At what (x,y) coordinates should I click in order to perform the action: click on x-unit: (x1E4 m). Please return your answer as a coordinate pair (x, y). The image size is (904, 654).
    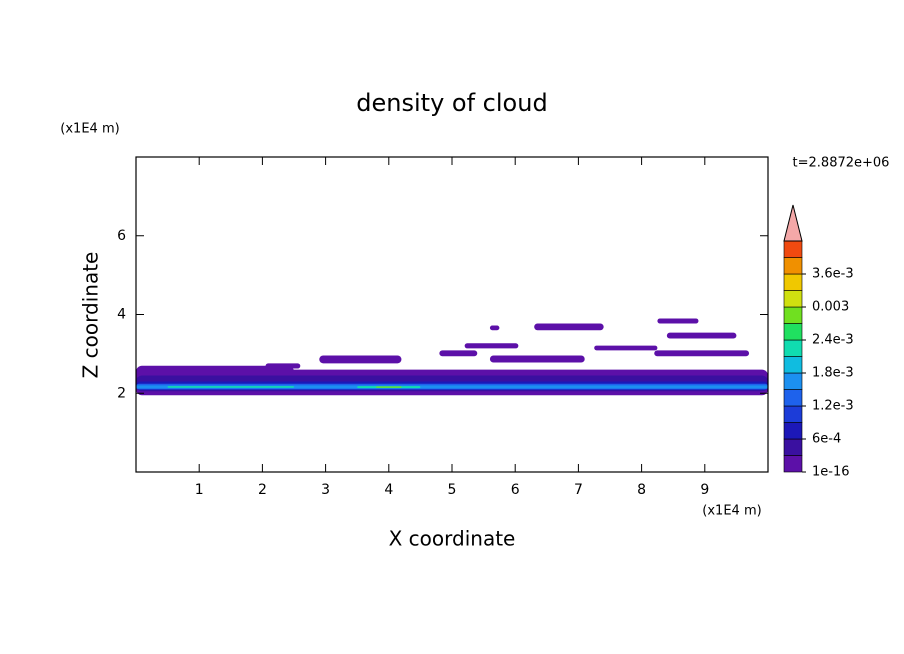
    Looking at the image, I should click on (731, 511).